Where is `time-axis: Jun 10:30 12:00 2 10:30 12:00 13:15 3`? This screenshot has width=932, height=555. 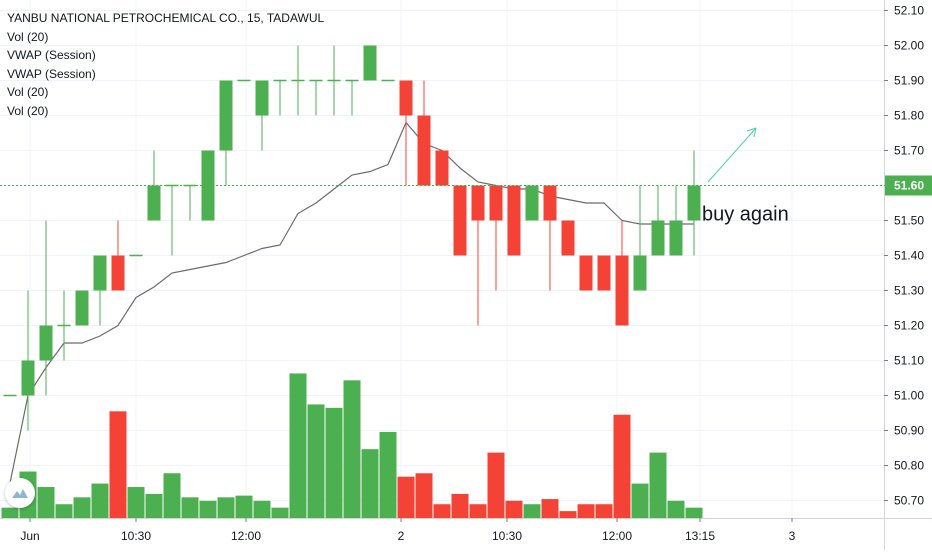
time-axis: Jun 10:30 12:00 2 10:30 12:00 13:15 3 is located at coordinates (466, 530).